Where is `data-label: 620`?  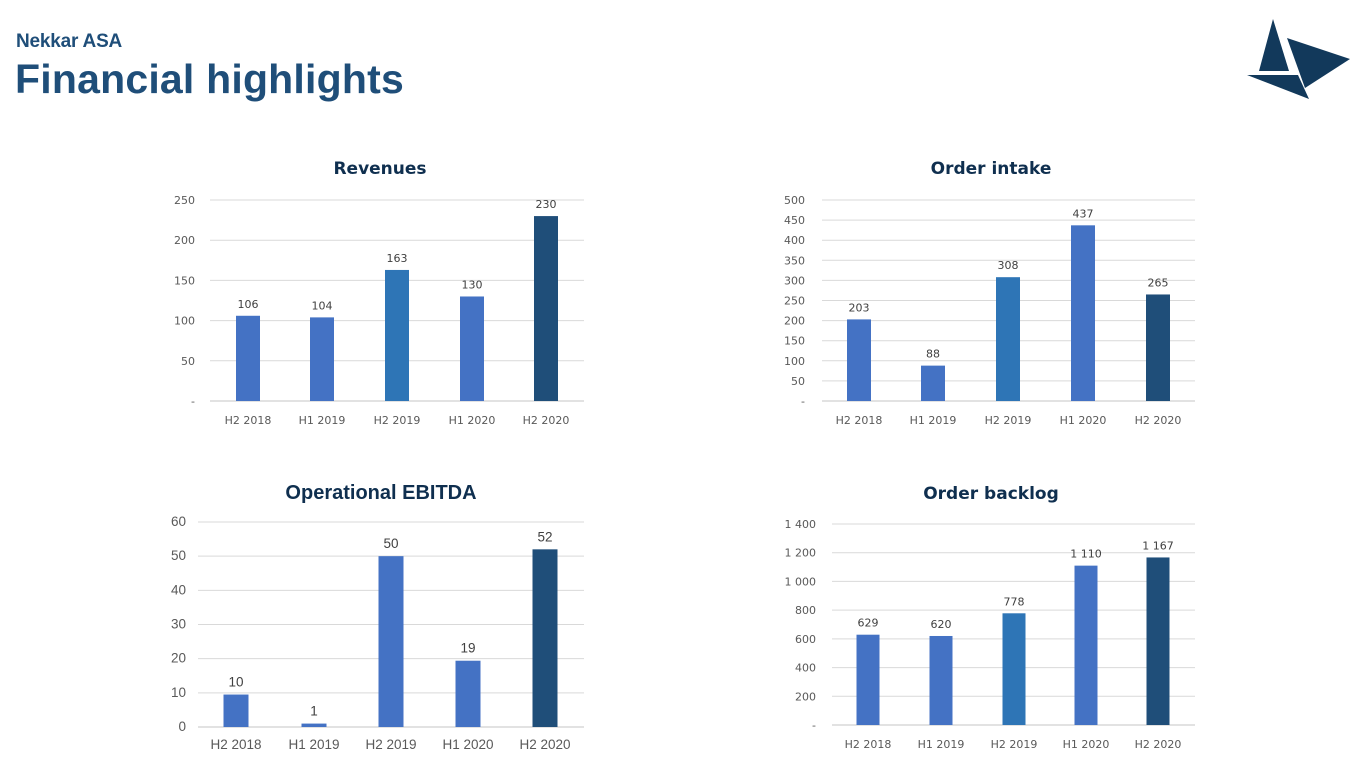
data-label: 620 is located at coordinates (941, 624).